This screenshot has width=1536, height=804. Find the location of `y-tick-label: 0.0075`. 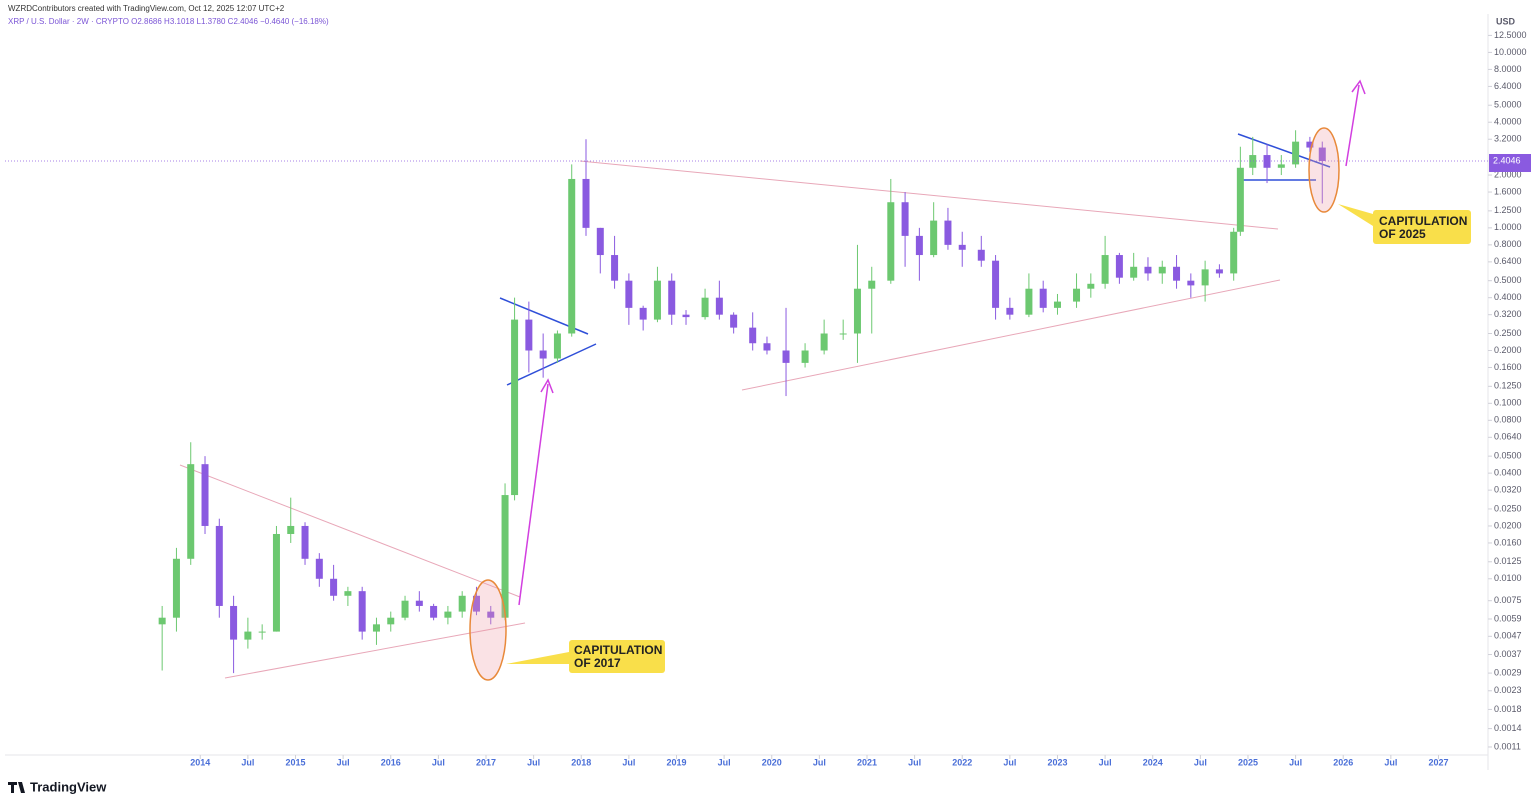

y-tick-label: 0.0075 is located at coordinates (1508, 600).